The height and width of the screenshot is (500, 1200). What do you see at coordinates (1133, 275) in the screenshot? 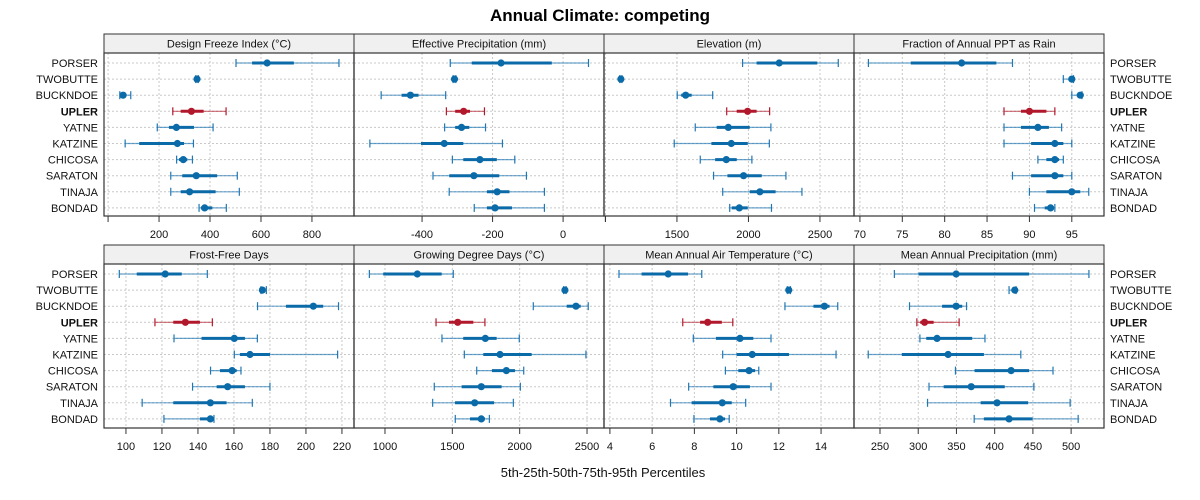
I see `row-label-right: PORSER` at bounding box center [1133, 275].